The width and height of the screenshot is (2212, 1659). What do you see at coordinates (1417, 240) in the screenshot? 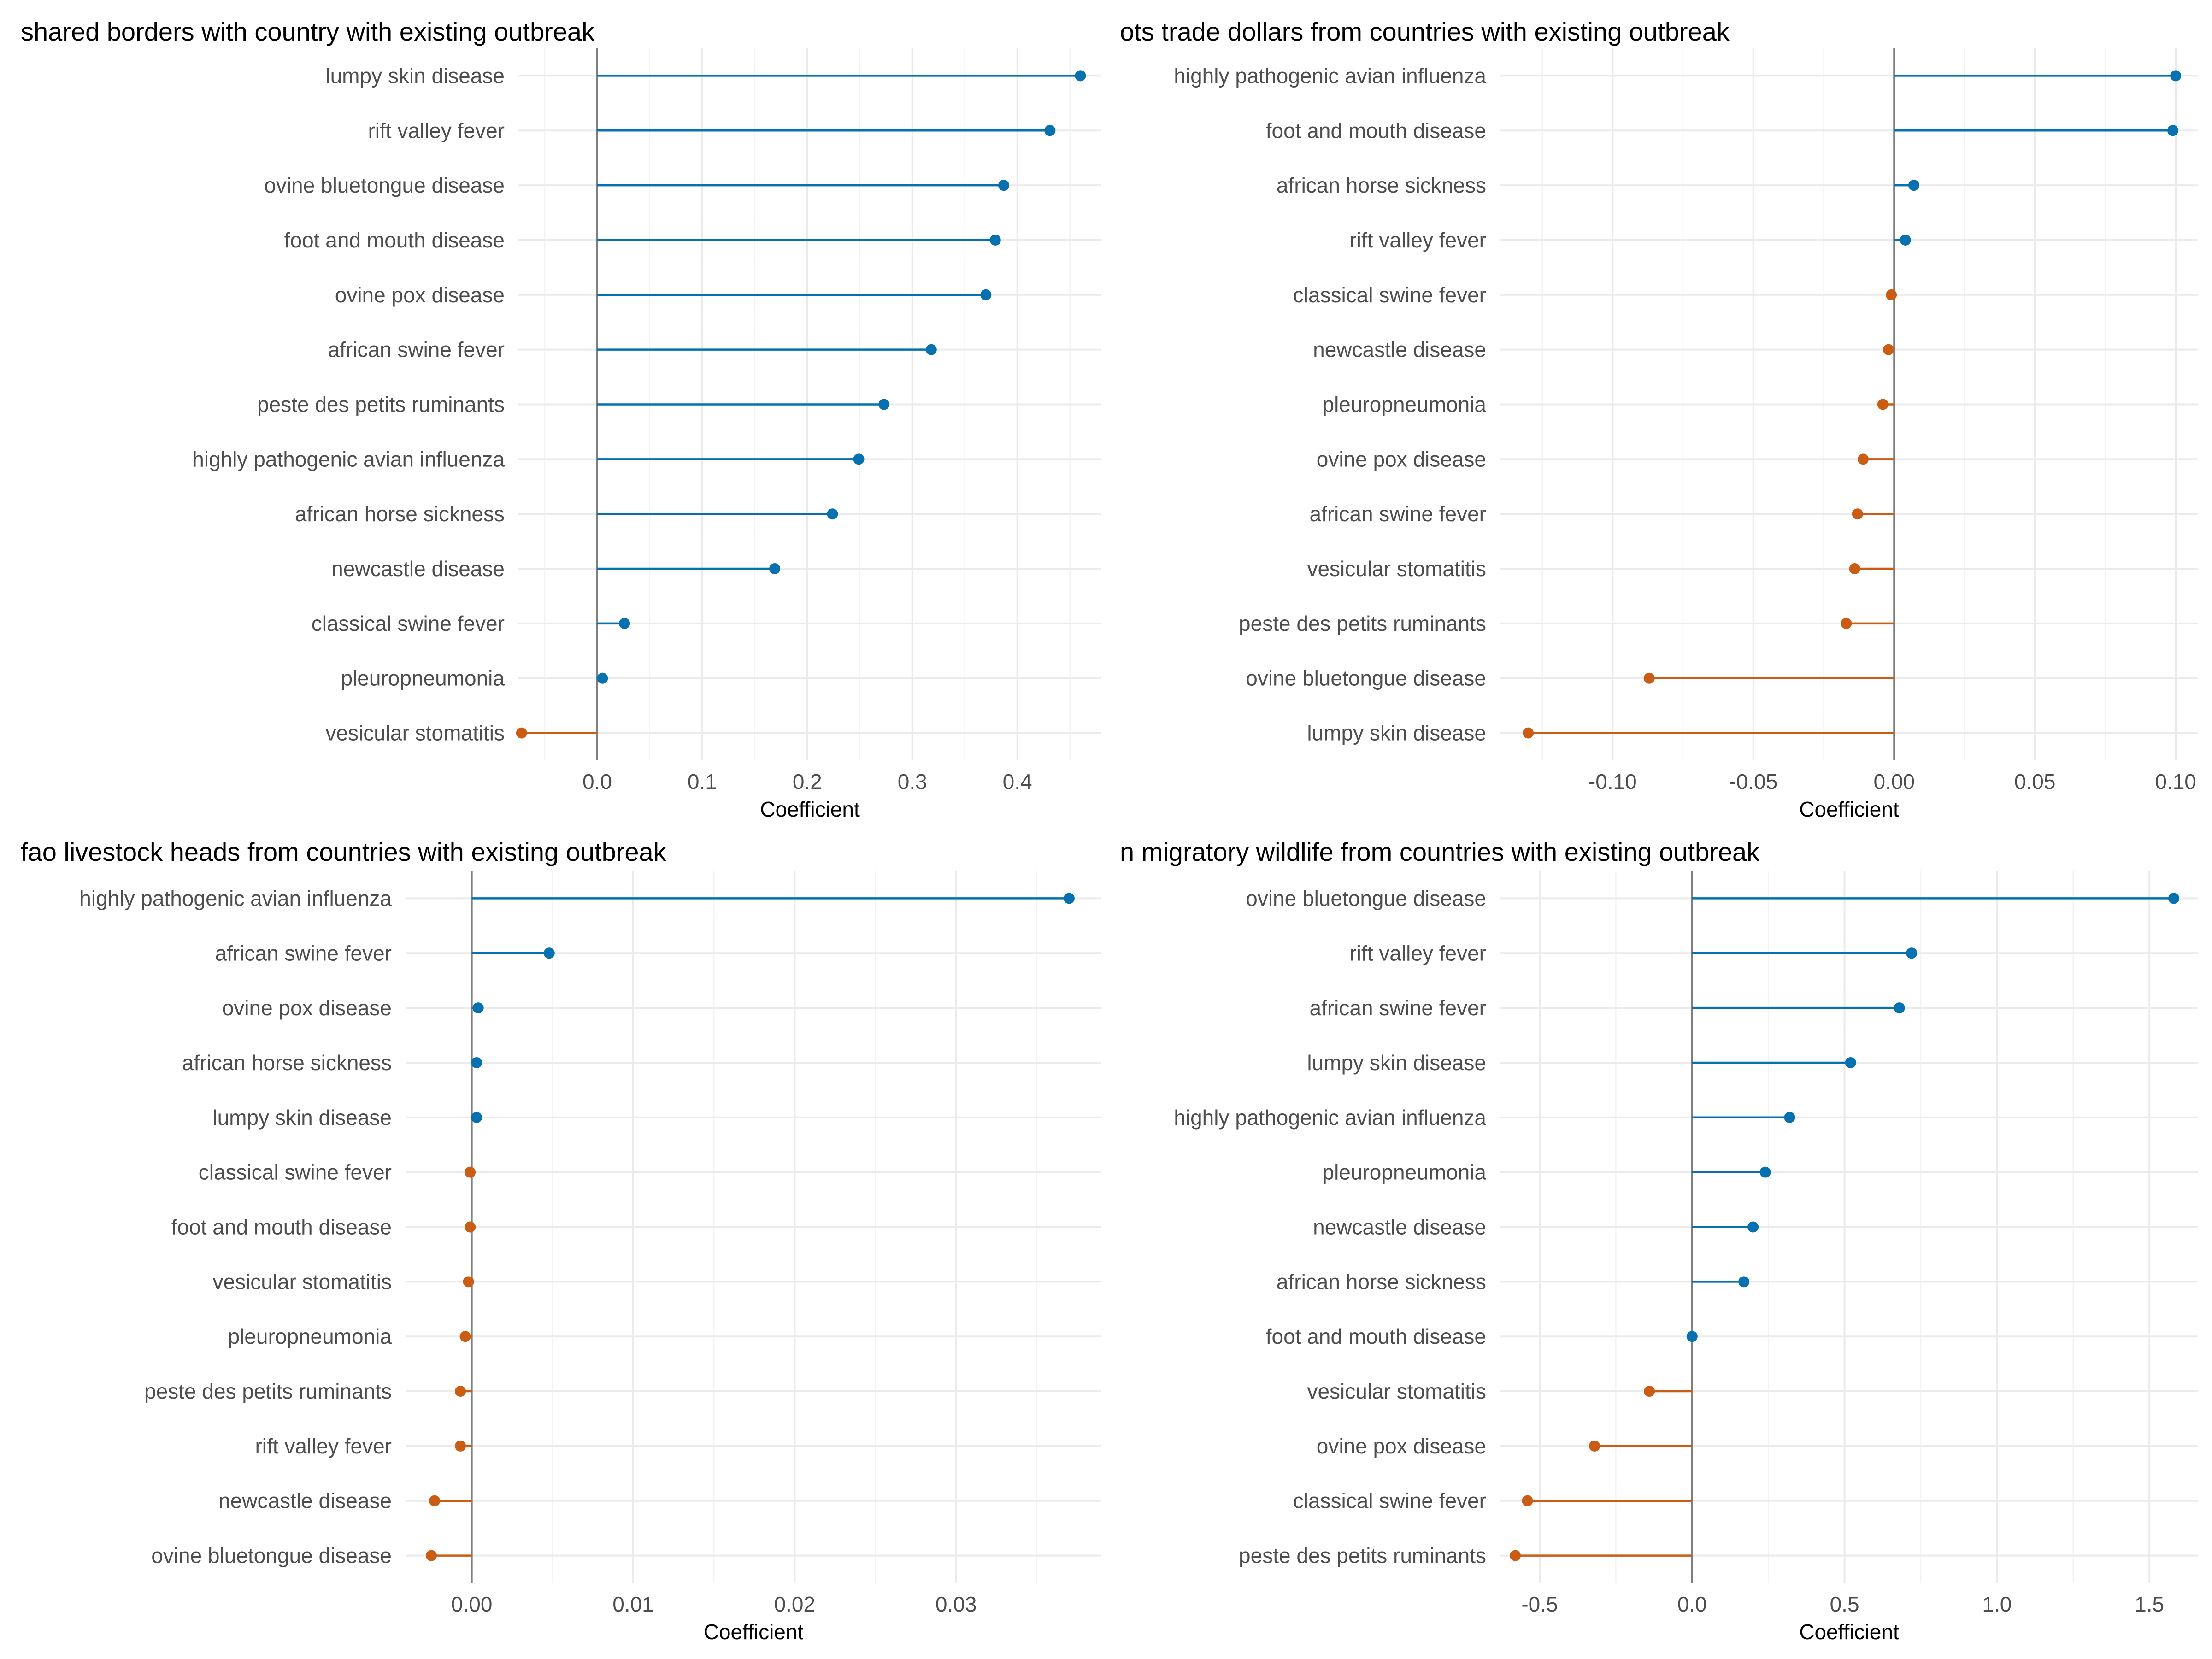
I see `category-label: rift valley fever` at bounding box center [1417, 240].